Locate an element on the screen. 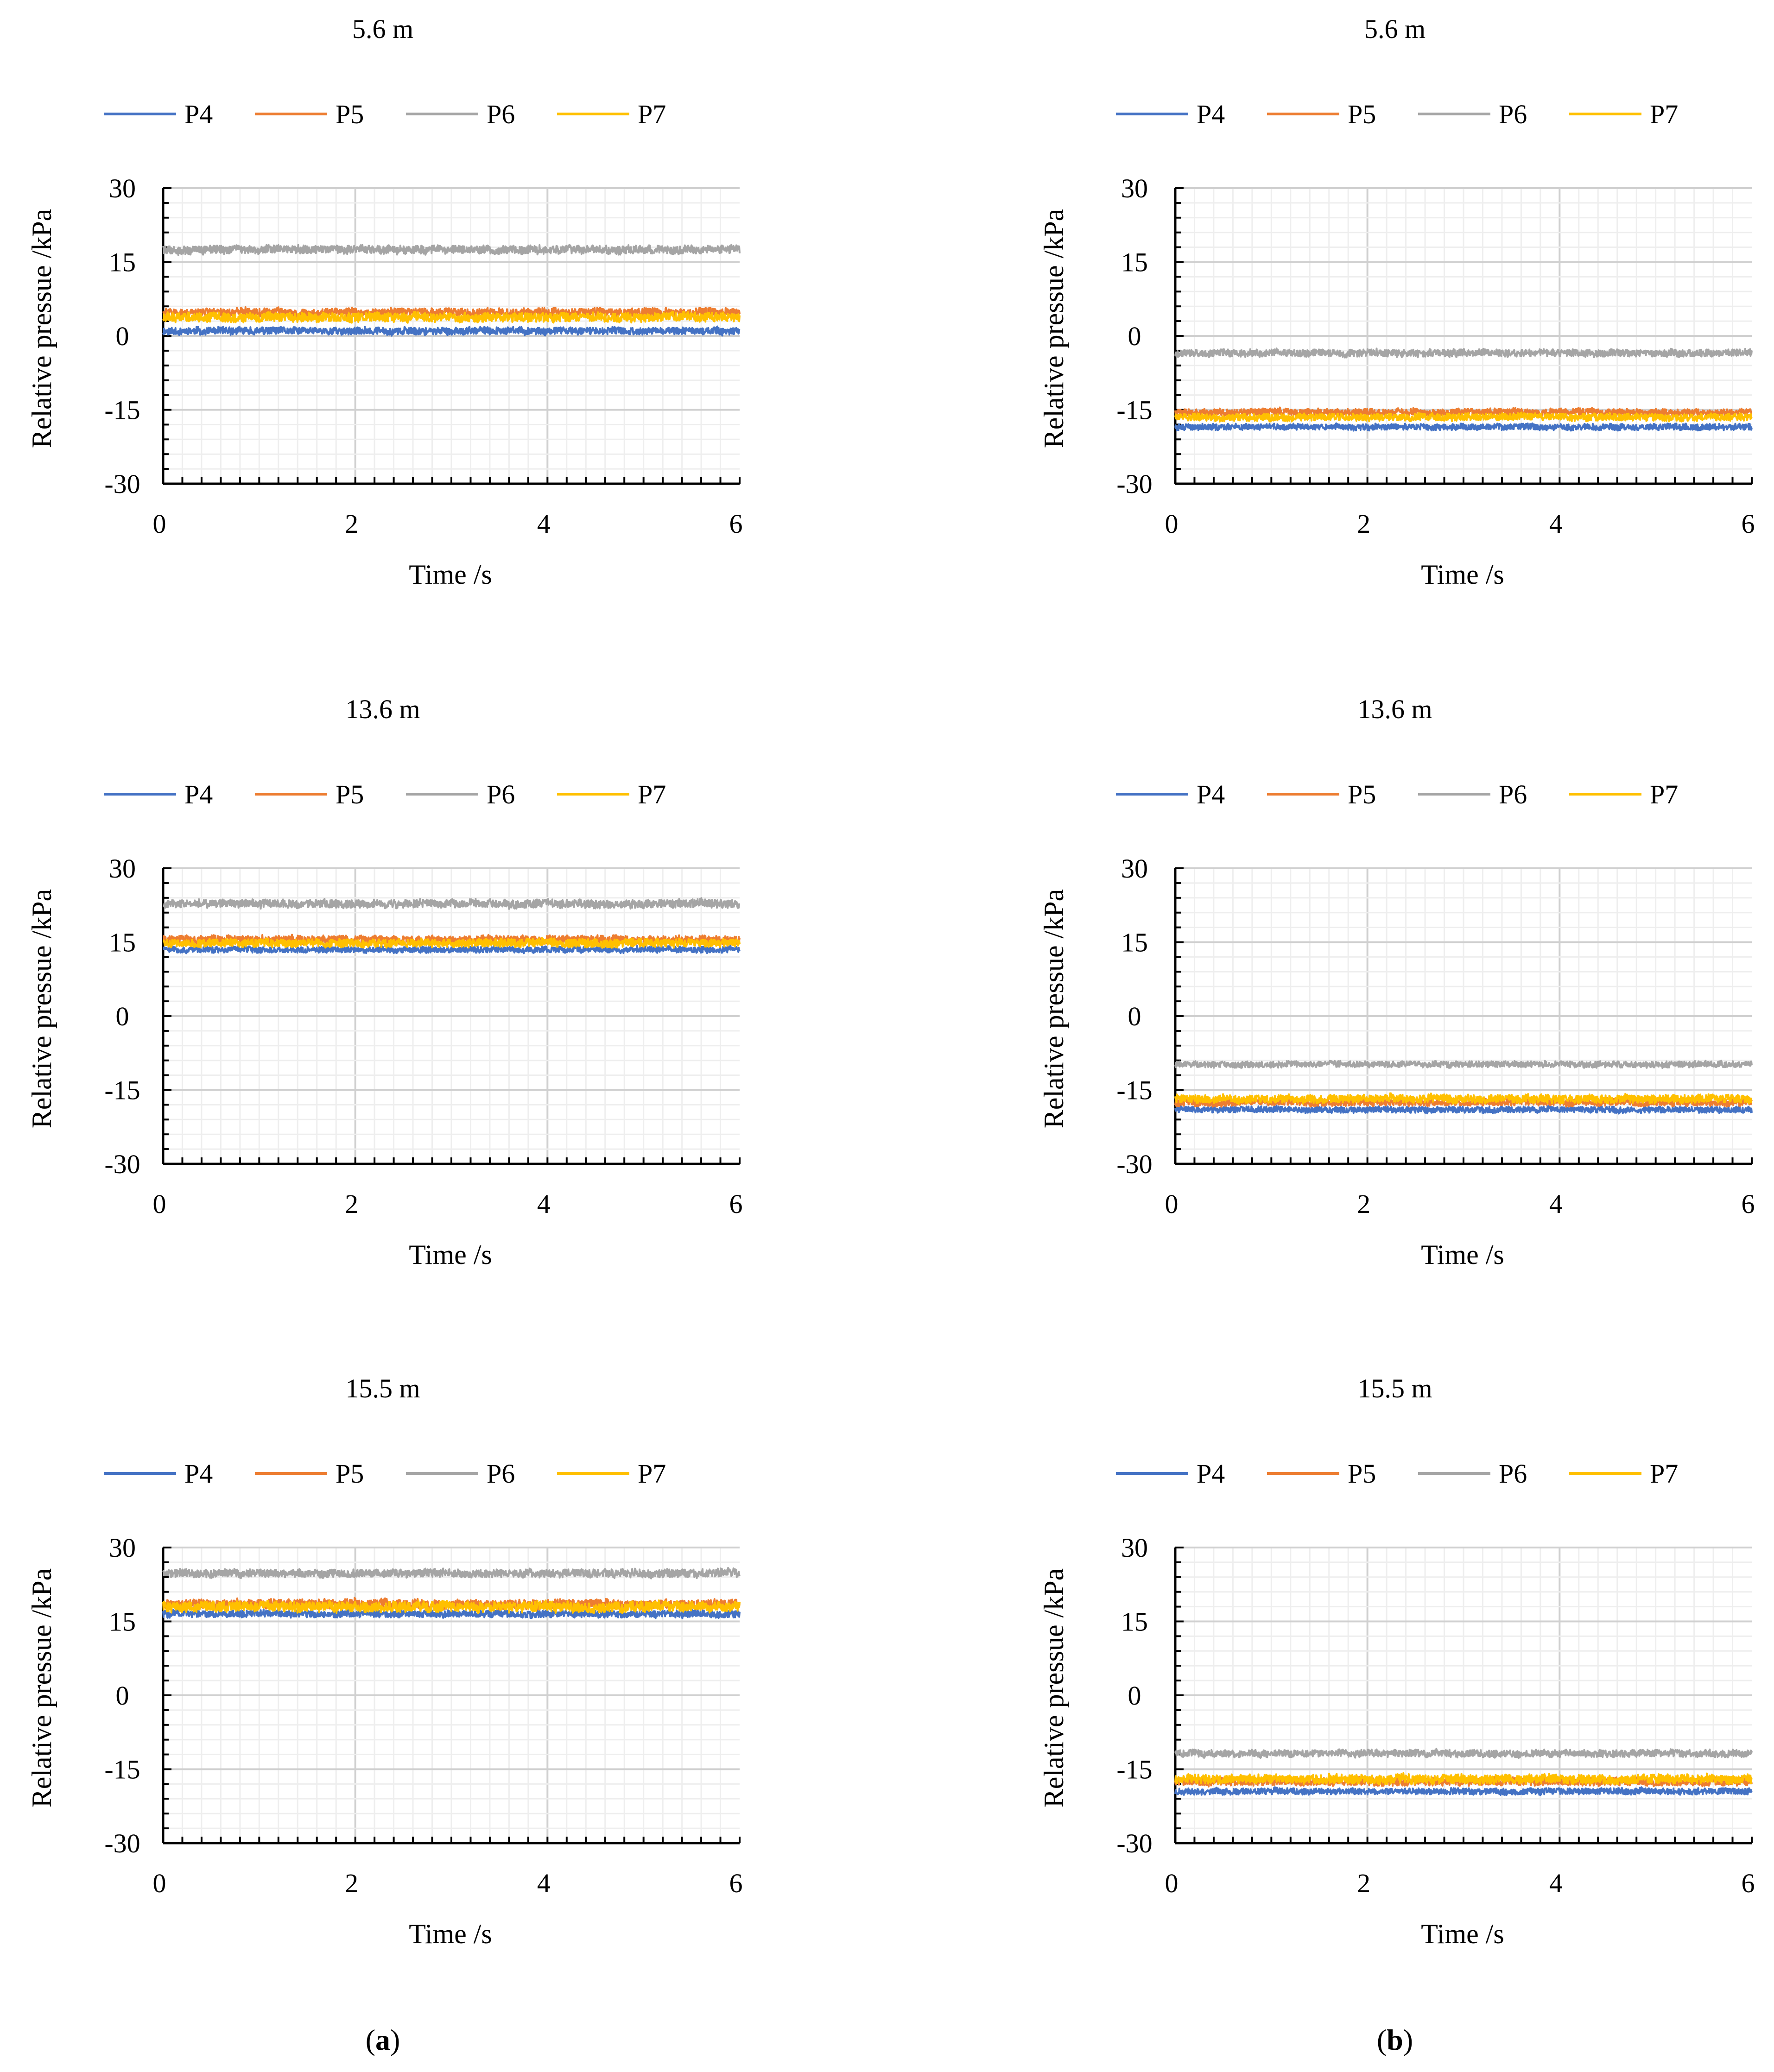  chart-title: 15.5 m is located at coordinates (1394, 1388).